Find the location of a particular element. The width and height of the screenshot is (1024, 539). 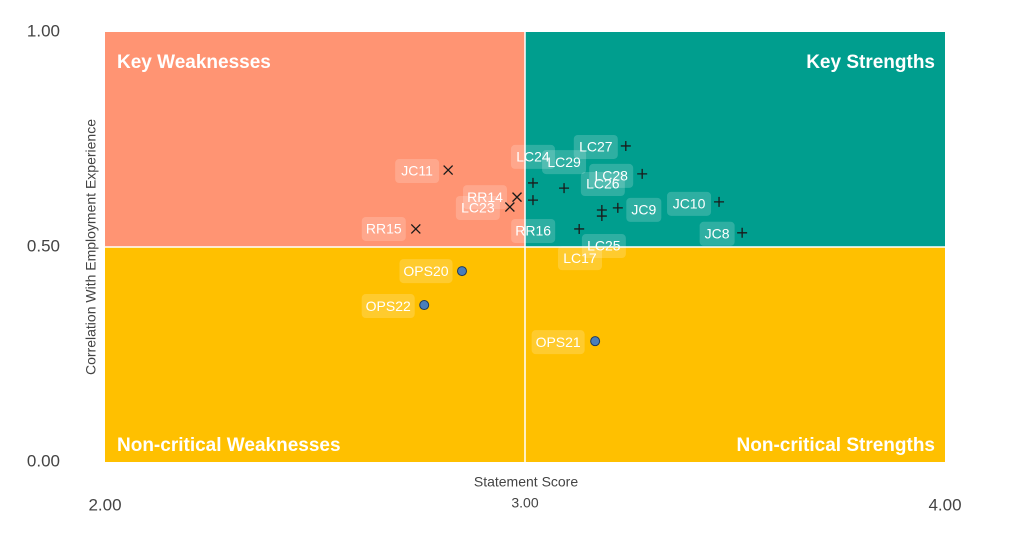

point-label: RR16 is located at coordinates (533, 231).